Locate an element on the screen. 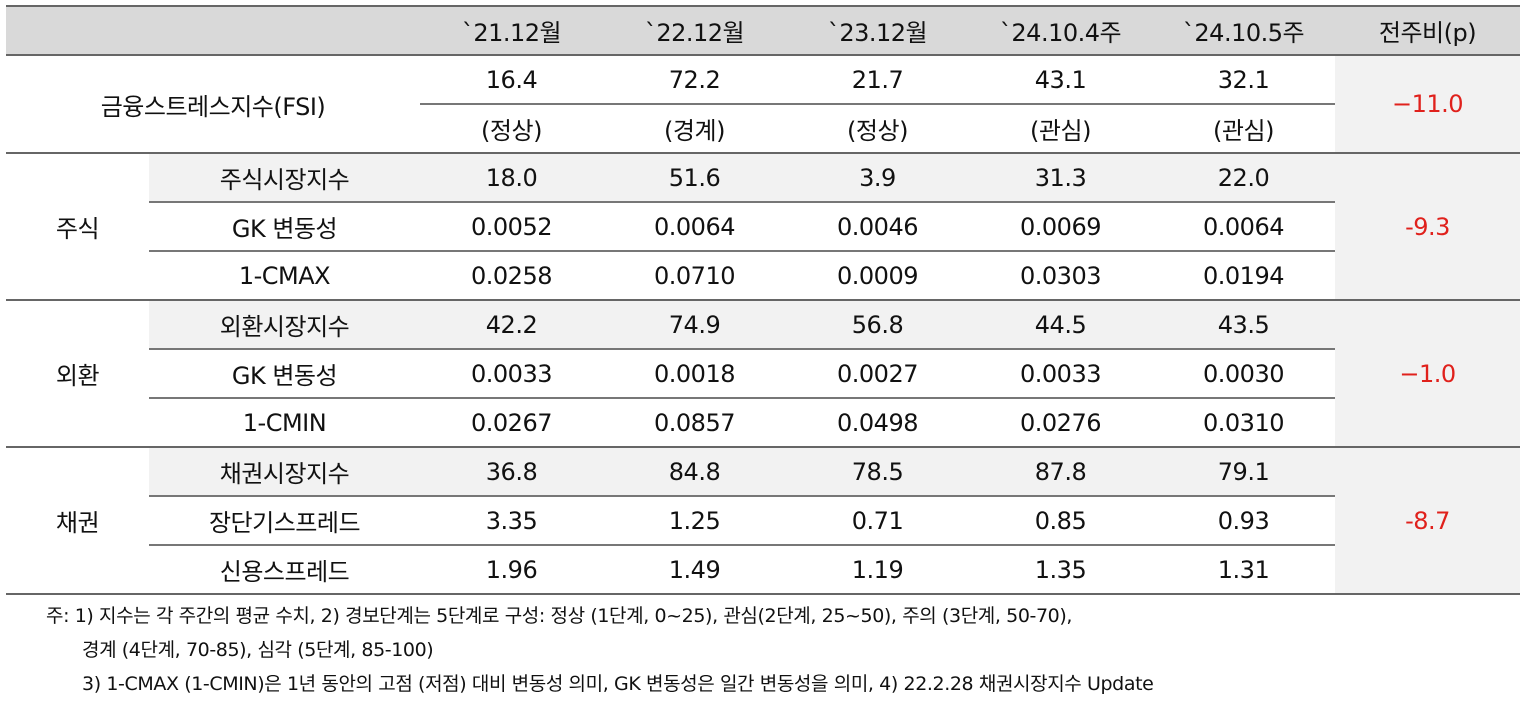  cell-value: 51.6 is located at coordinates (694, 178).